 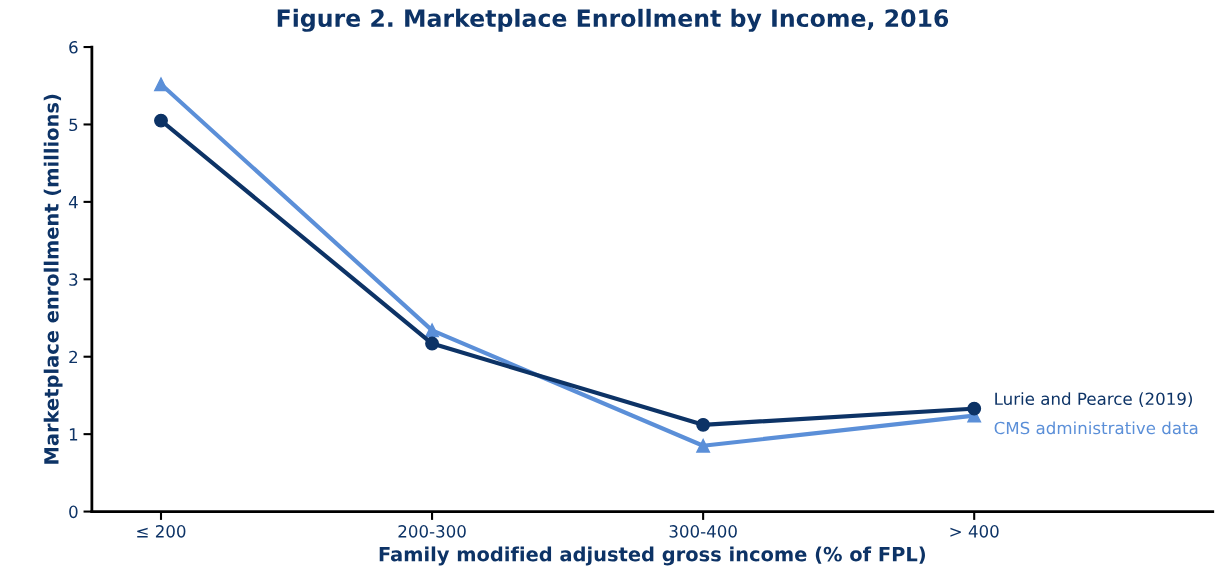 What do you see at coordinates (73, 357) in the screenshot?
I see `y-tick-label: 2` at bounding box center [73, 357].